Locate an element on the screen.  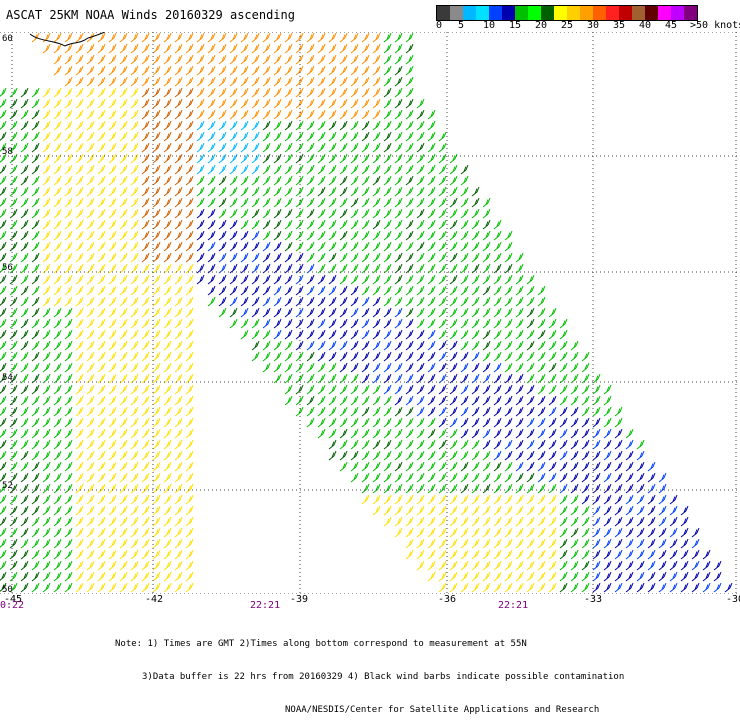
colorbar-label: 35 is located at coordinates (619, 25).